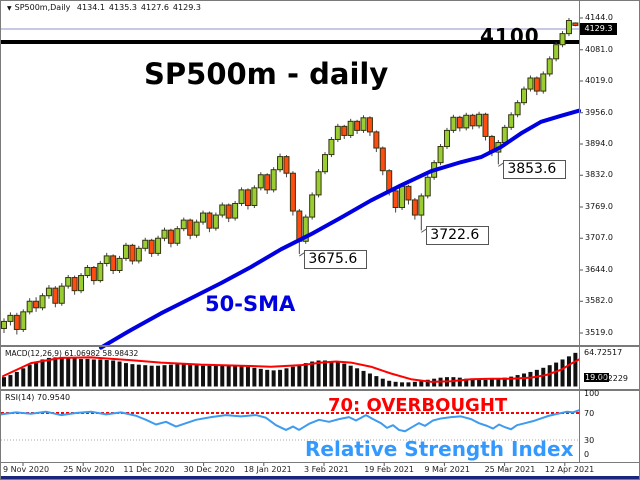 The height and width of the screenshot is (480, 640). I want to click on price-axis-label: 3582.0, so click(599, 301).